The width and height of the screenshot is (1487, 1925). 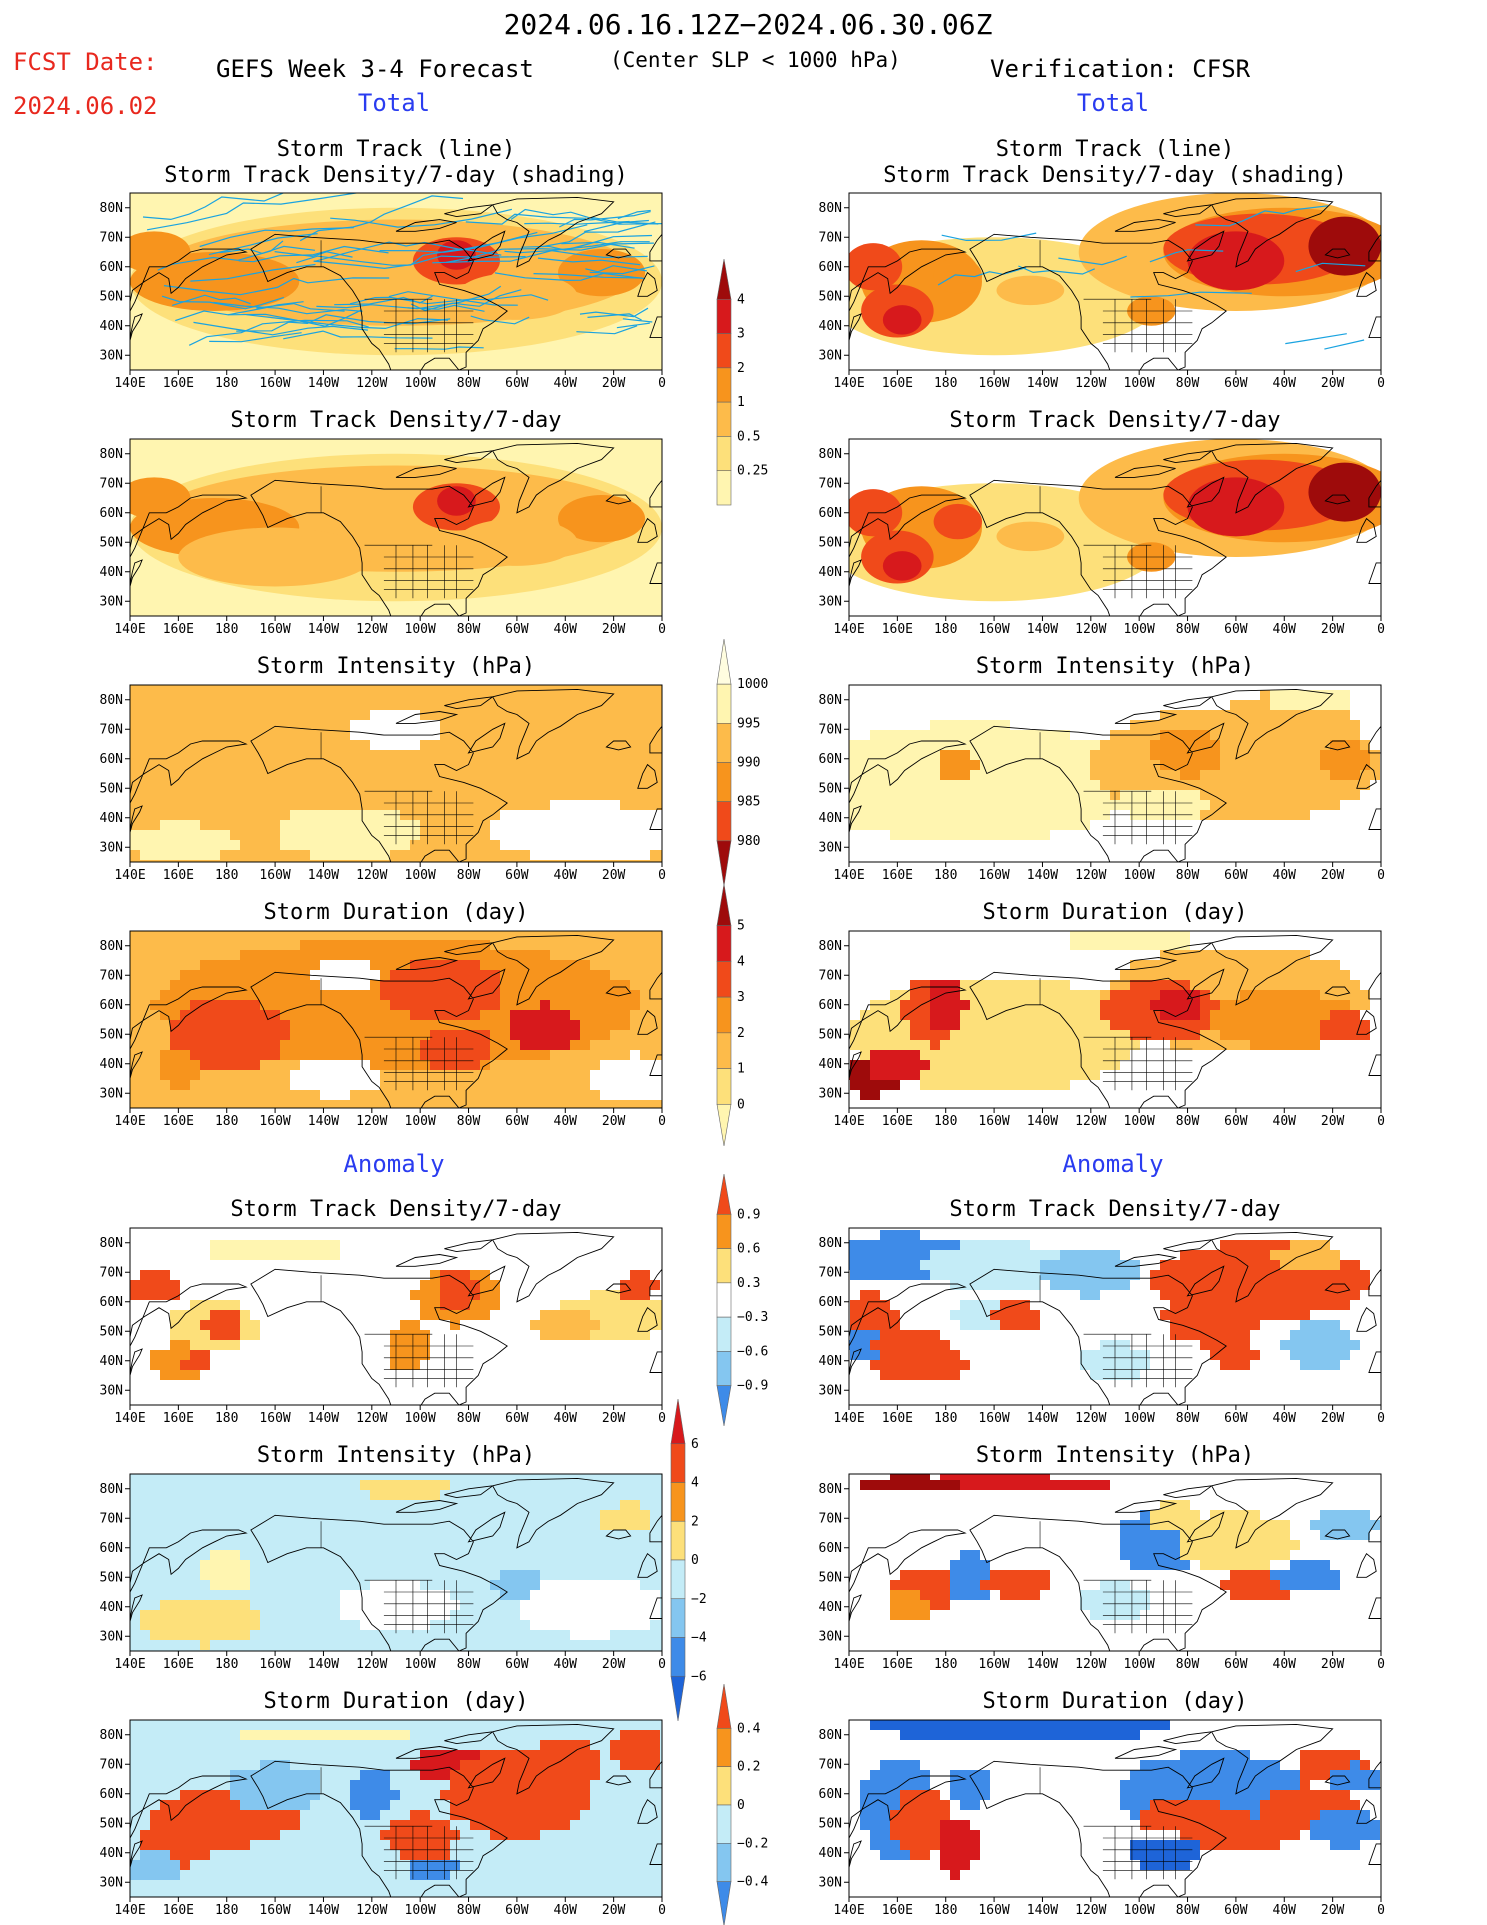 I want to click on colorbar-label: 985, so click(x=748, y=802).